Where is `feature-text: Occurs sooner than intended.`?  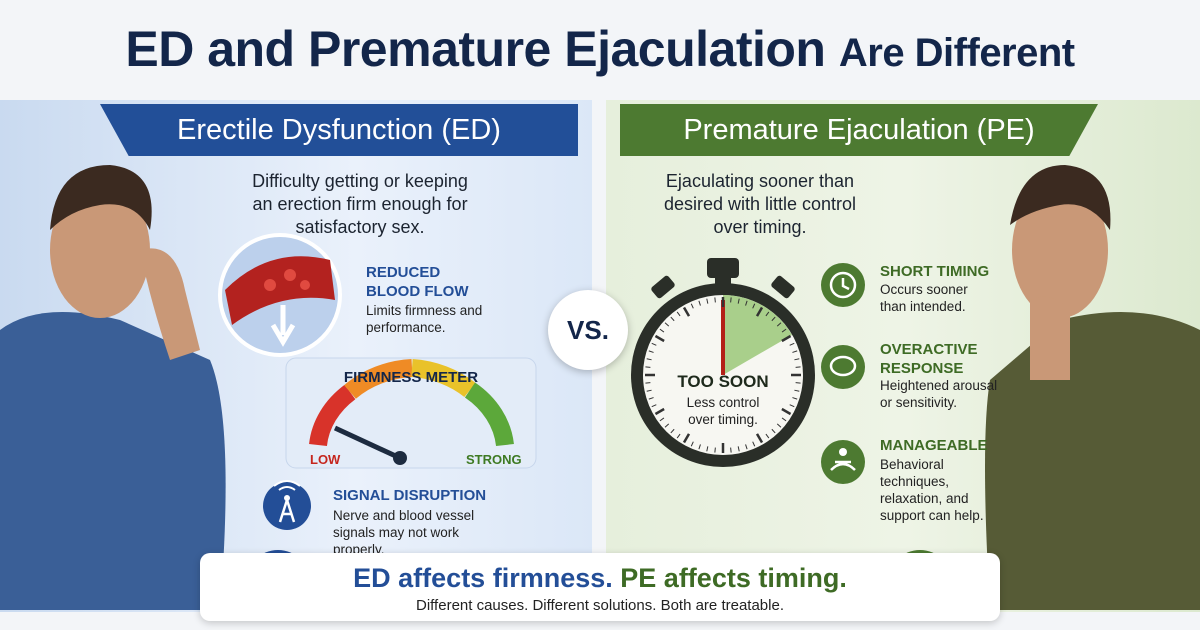 feature-text: Occurs sooner than intended. is located at coordinates (924, 298).